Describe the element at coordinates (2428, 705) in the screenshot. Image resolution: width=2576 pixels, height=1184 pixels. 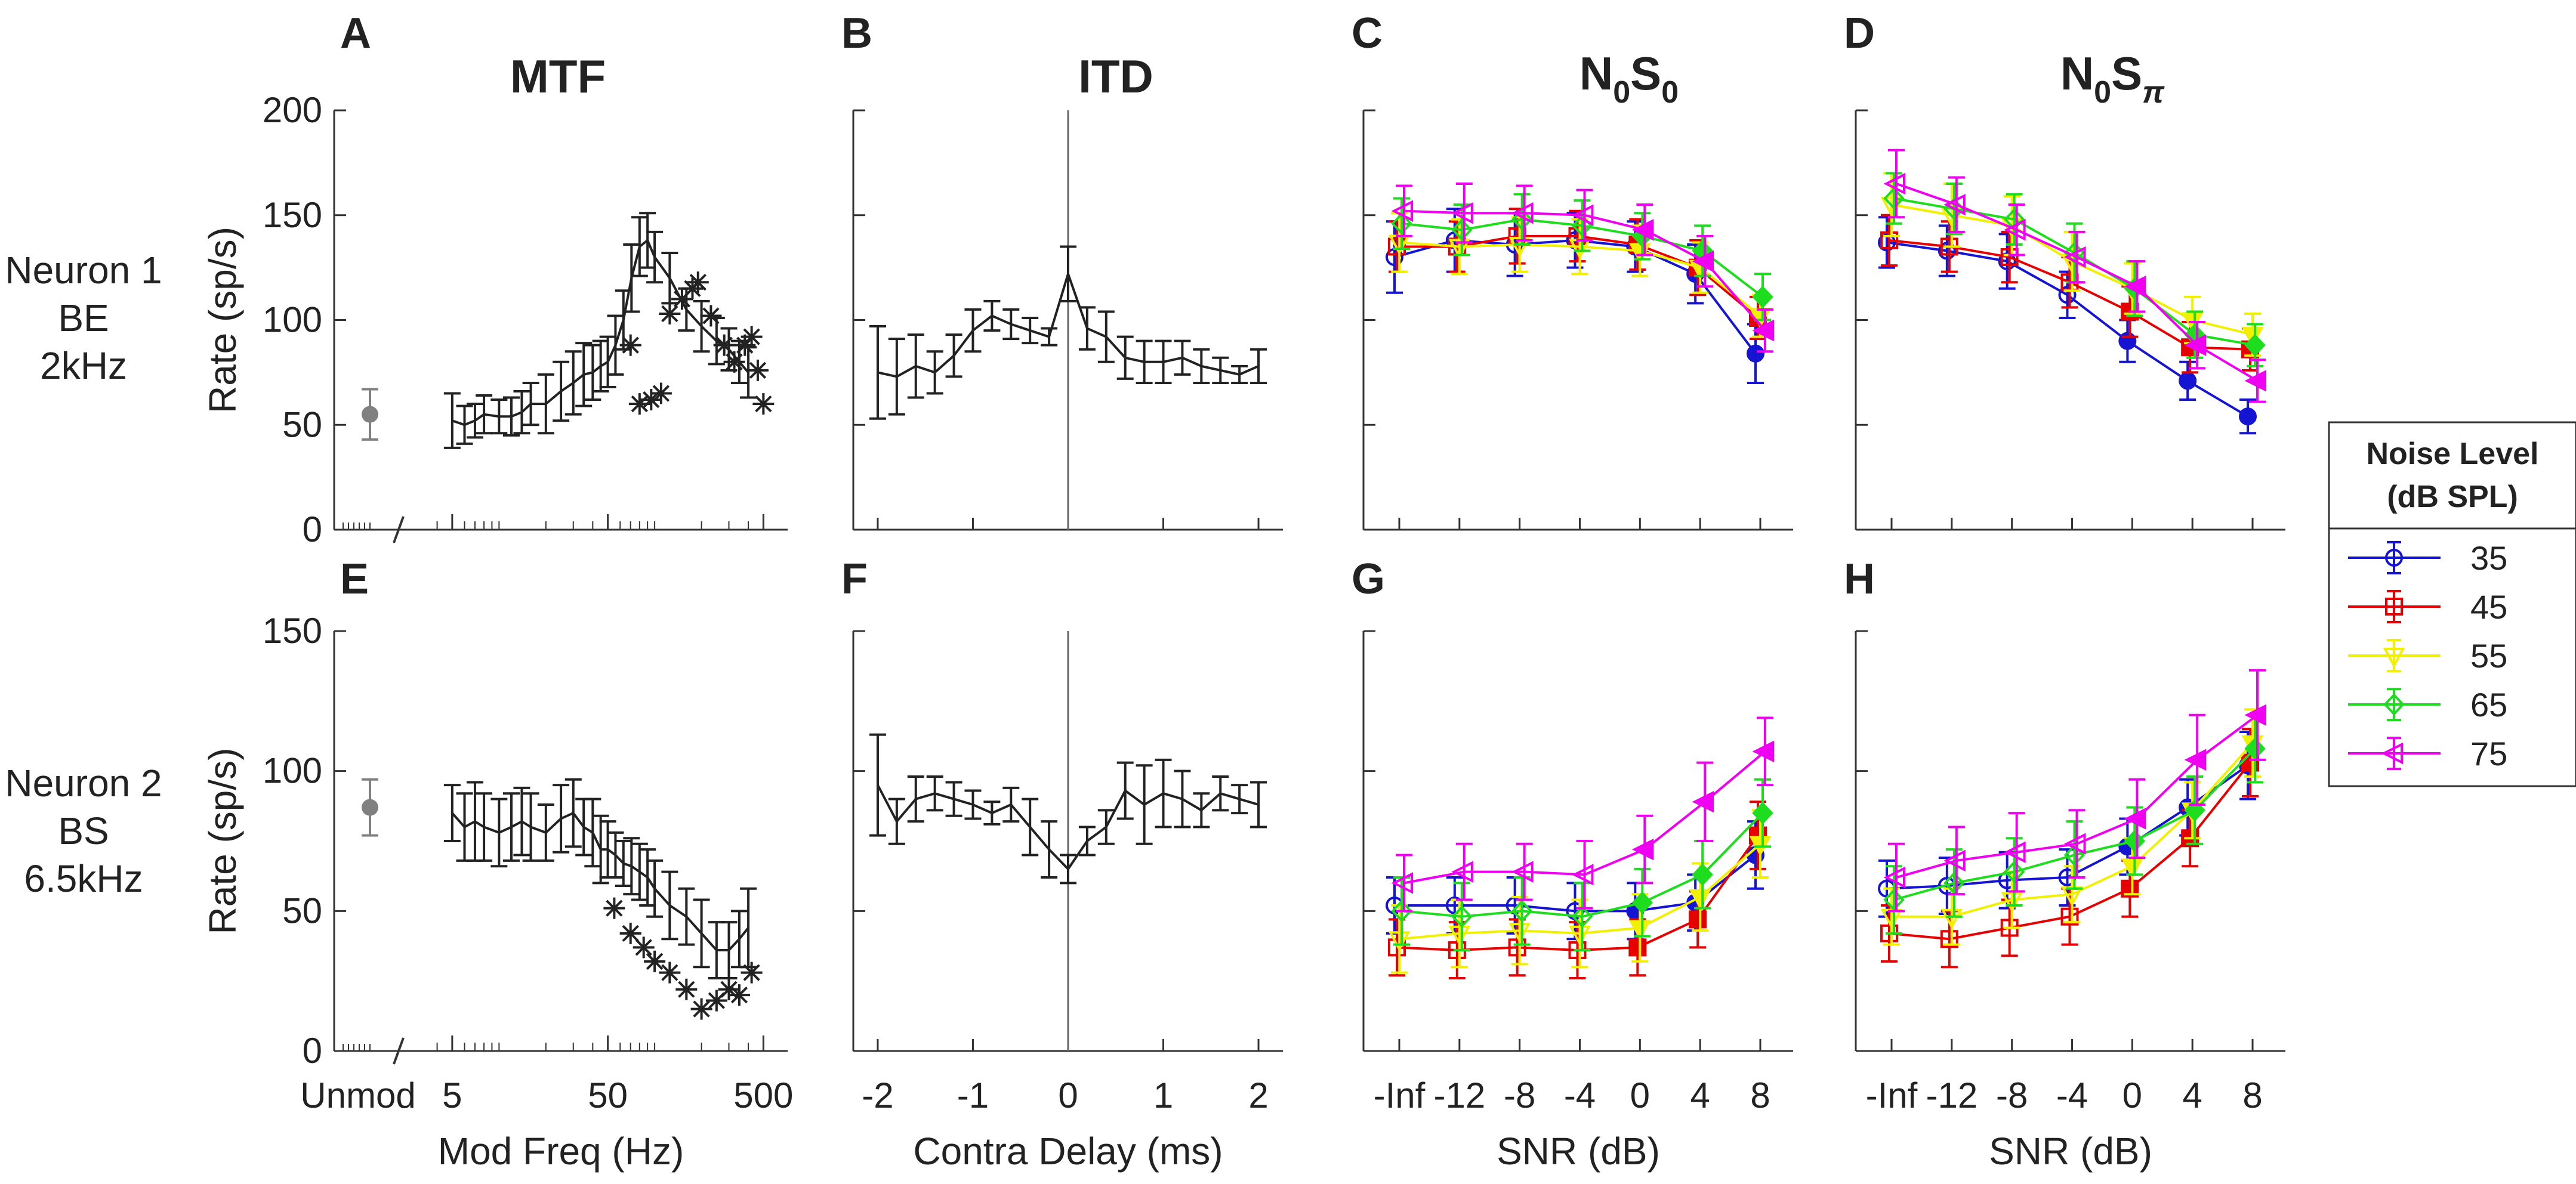
I see `legend-entry-65: 65` at that location.